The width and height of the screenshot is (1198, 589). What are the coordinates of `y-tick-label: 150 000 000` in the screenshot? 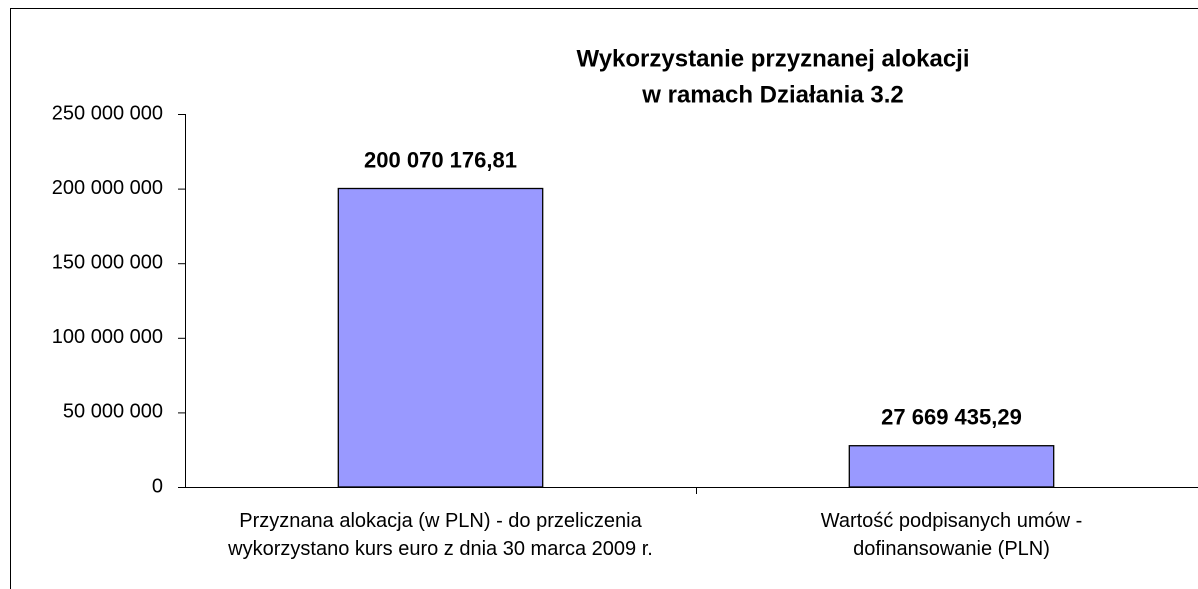 It's located at (107, 262).